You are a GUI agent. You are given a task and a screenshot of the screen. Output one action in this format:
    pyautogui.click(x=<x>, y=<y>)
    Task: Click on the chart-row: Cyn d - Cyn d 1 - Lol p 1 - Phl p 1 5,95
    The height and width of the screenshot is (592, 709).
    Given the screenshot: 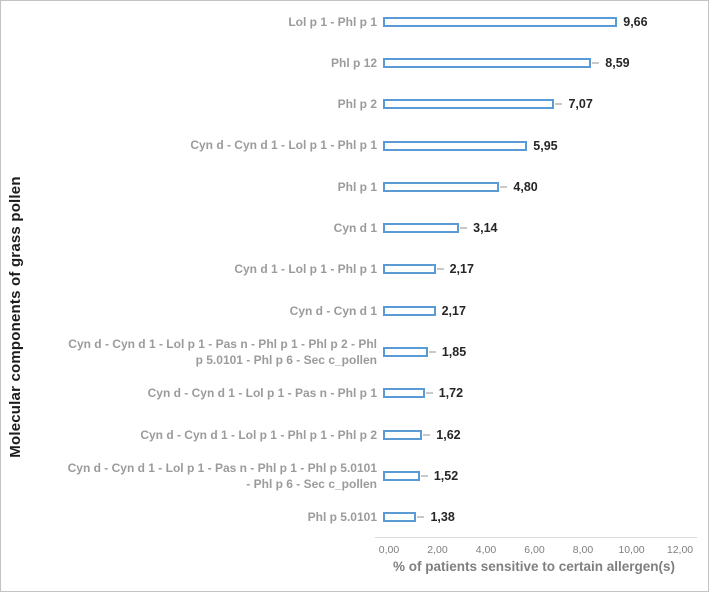 What is the action you would take?
    pyautogui.click(x=352, y=145)
    